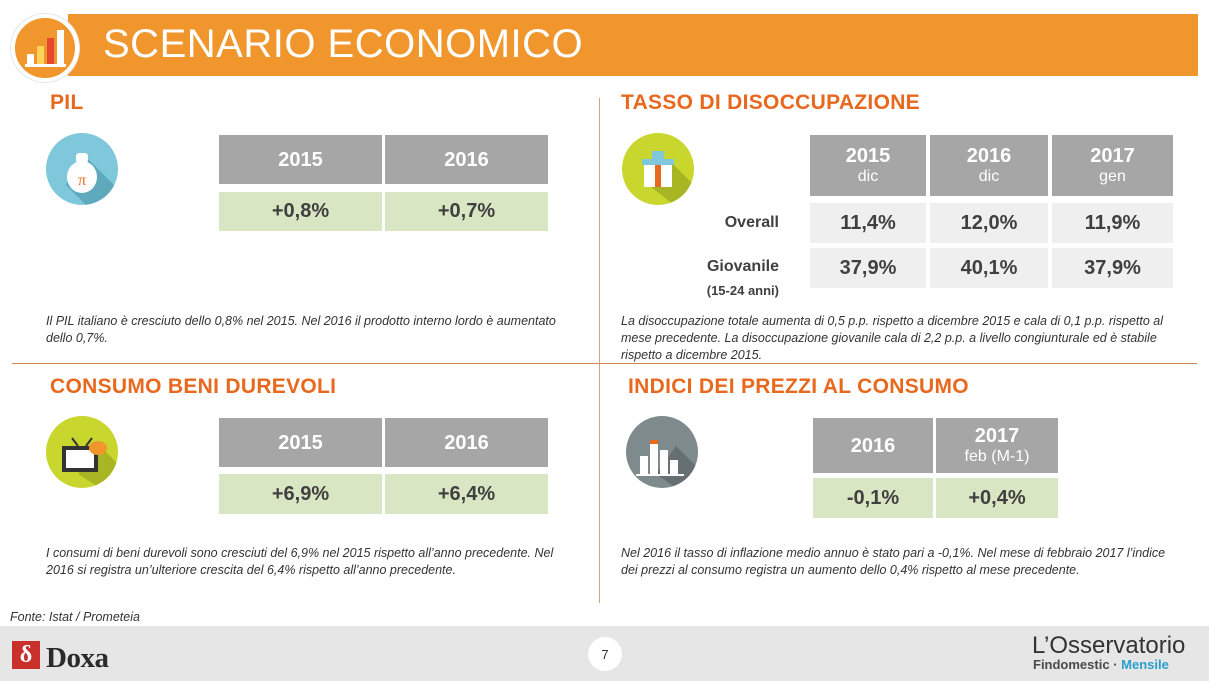 The height and width of the screenshot is (681, 1209). Describe the element at coordinates (300, 442) in the screenshot. I see `consumo-col-2015: 2015` at that location.